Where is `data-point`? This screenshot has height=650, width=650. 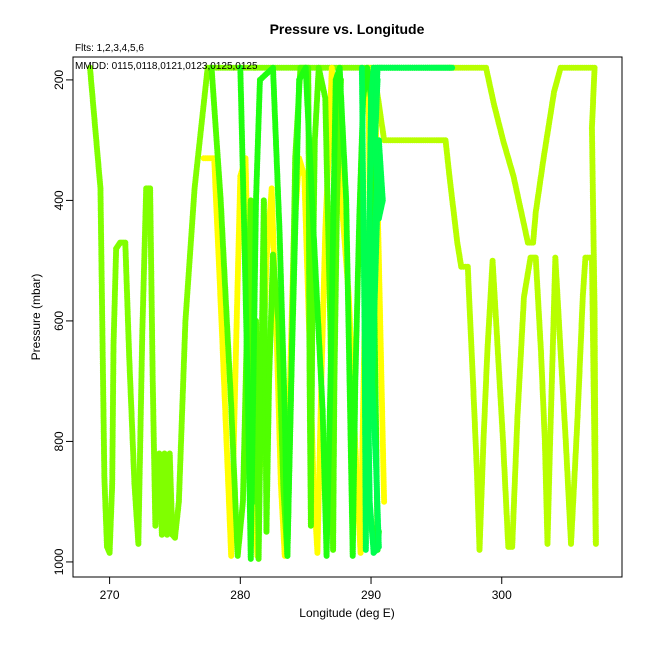 data-point is located at coordinates (384, 501).